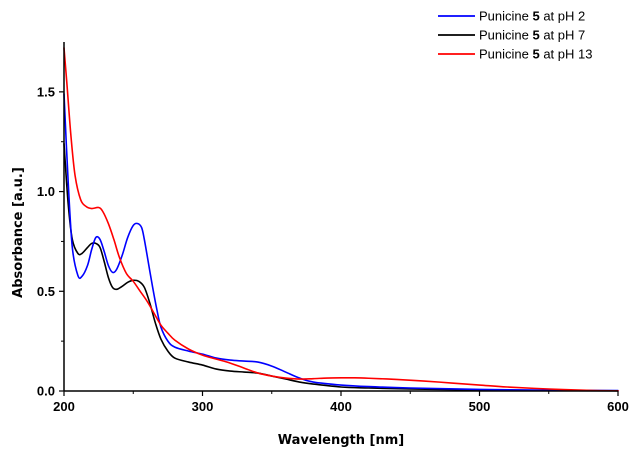 The image size is (632, 449). What do you see at coordinates (532, 16) in the screenshot?
I see `legend-label: Punicine 5 at pH 2` at bounding box center [532, 16].